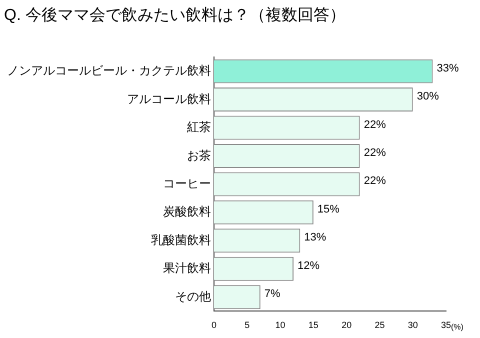  Describe the element at coordinates (379, 325) in the screenshot. I see `x-tick-label: 25` at that location.